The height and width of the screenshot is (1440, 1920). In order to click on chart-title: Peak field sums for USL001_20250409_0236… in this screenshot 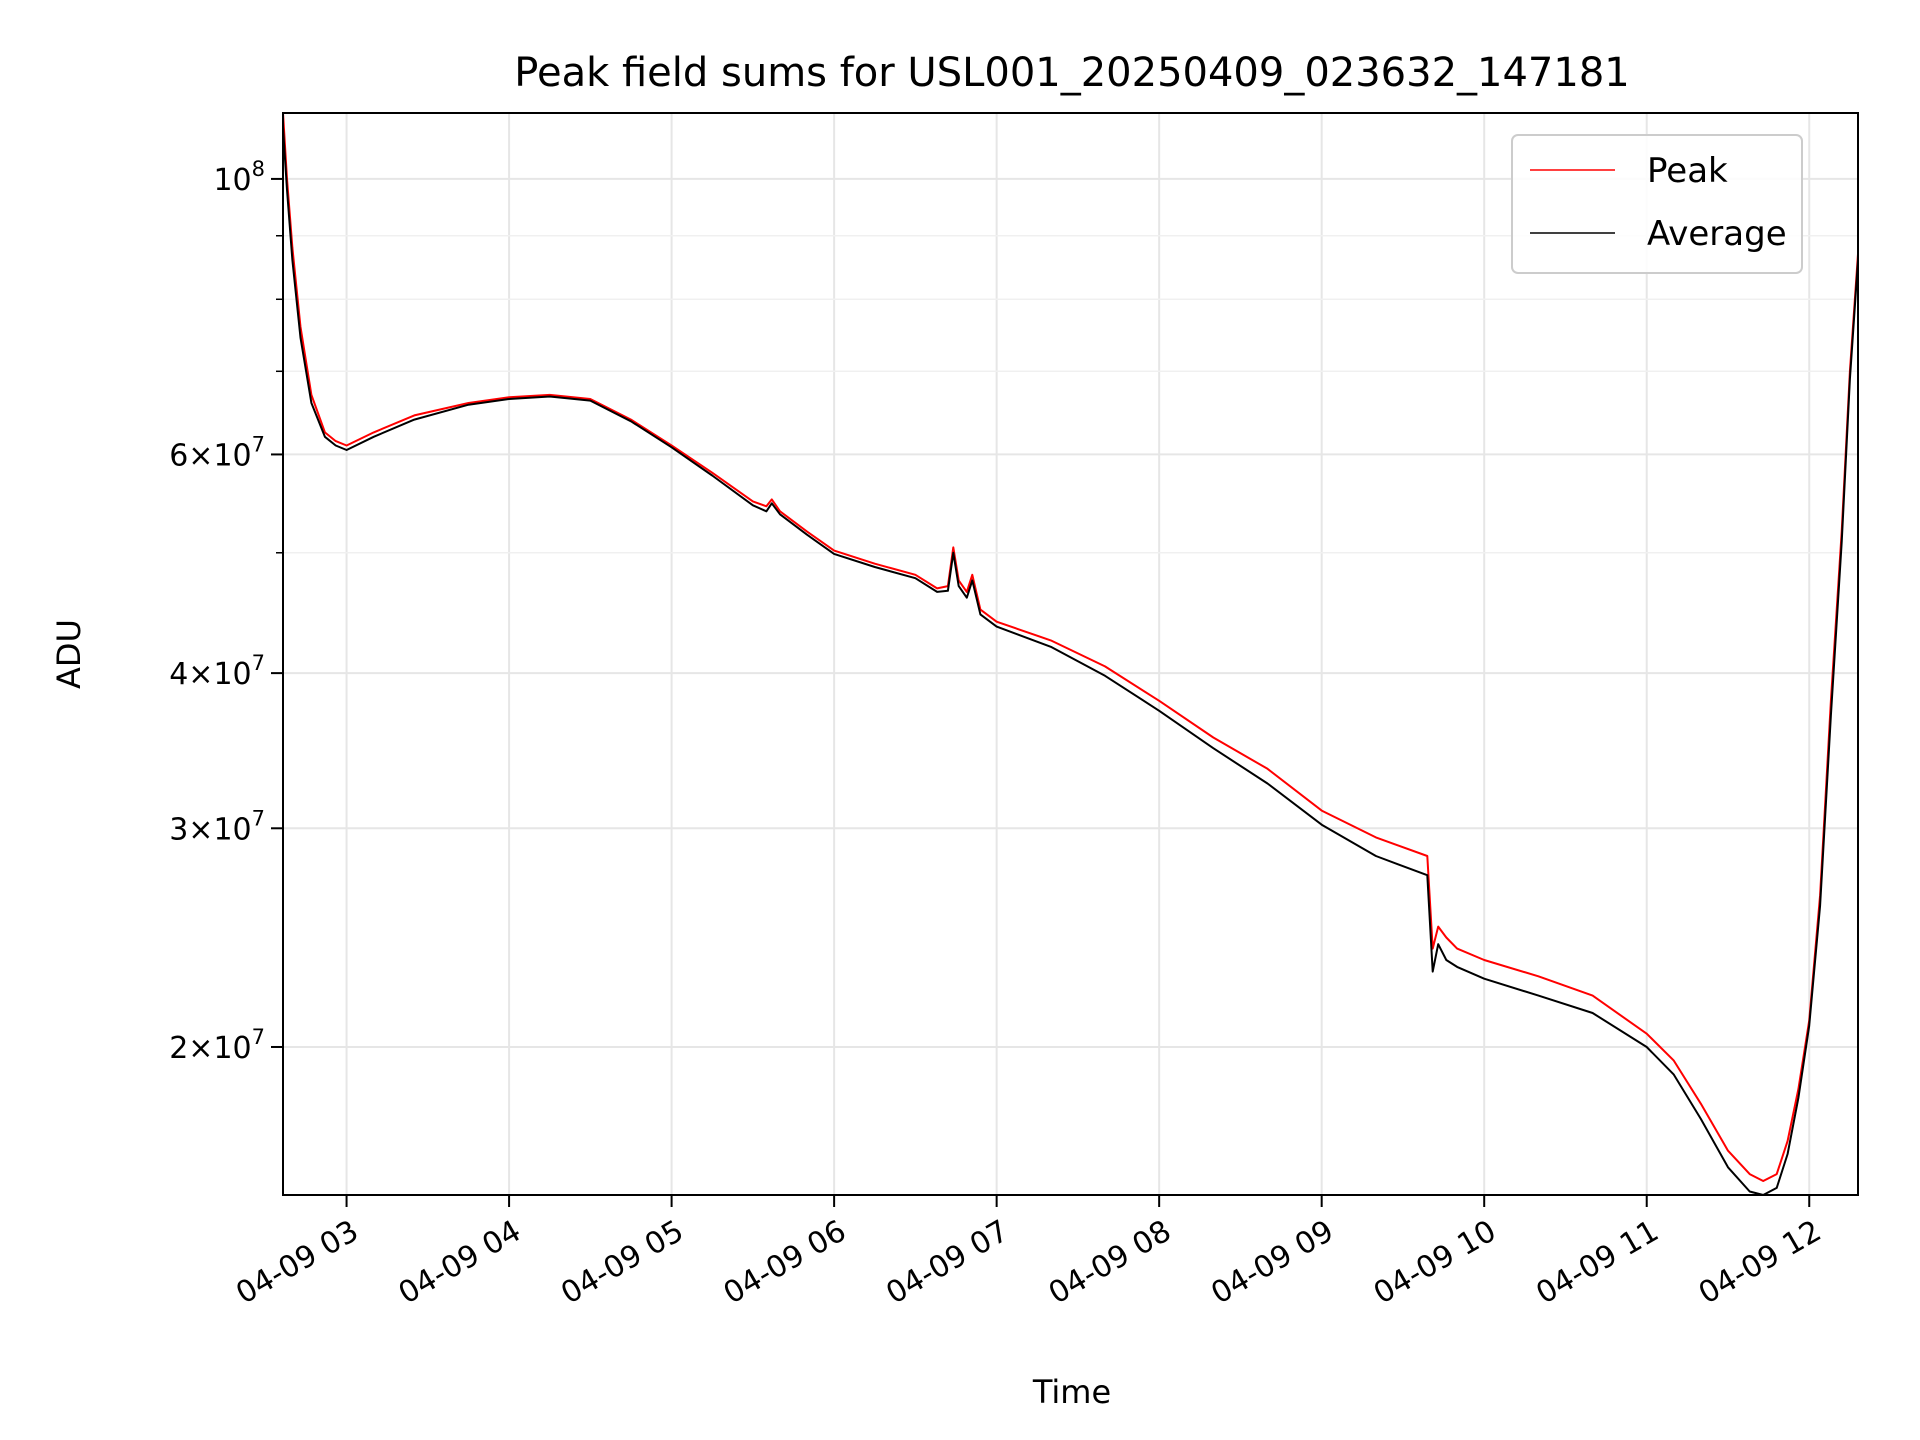, I will do `click(1071, 73)`.